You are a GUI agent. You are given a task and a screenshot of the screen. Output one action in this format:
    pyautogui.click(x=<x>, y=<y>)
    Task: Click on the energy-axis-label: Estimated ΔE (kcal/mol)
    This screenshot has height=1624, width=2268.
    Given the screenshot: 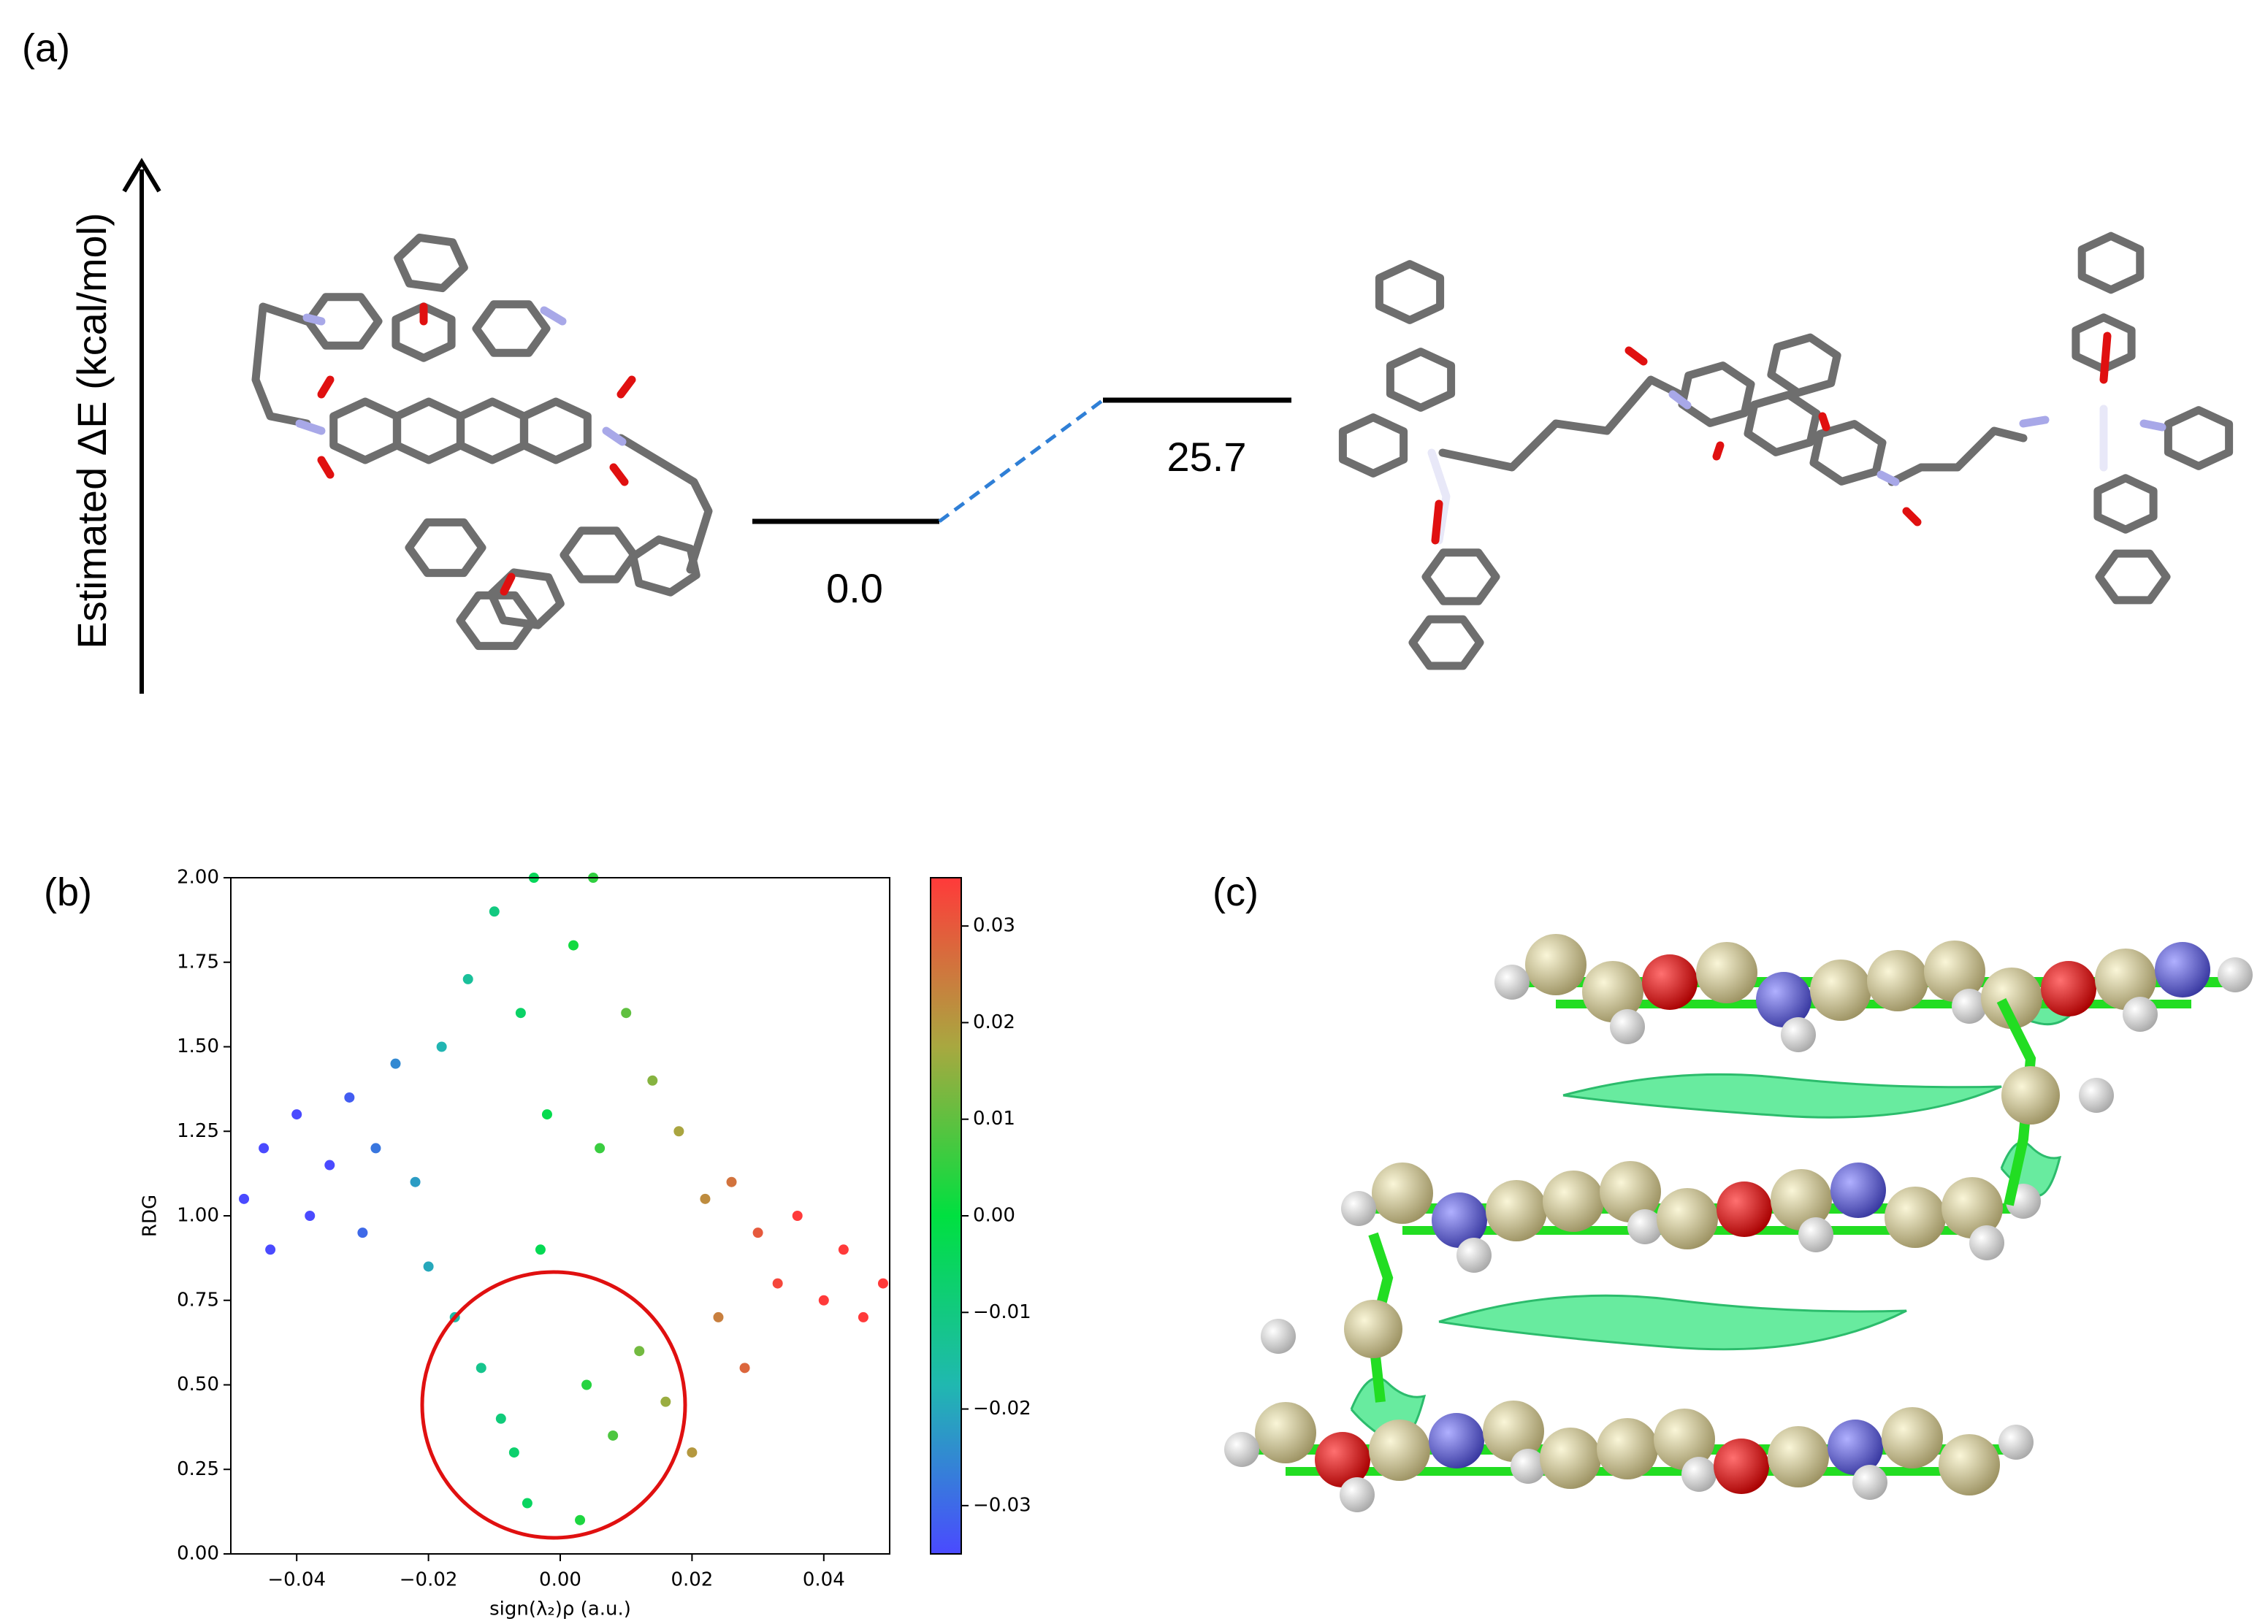 What is the action you would take?
    pyautogui.click(x=92, y=430)
    